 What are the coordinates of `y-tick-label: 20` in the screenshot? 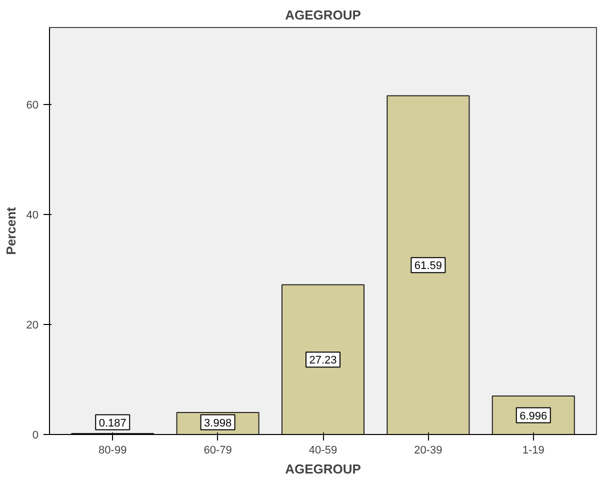 It's located at (32, 326).